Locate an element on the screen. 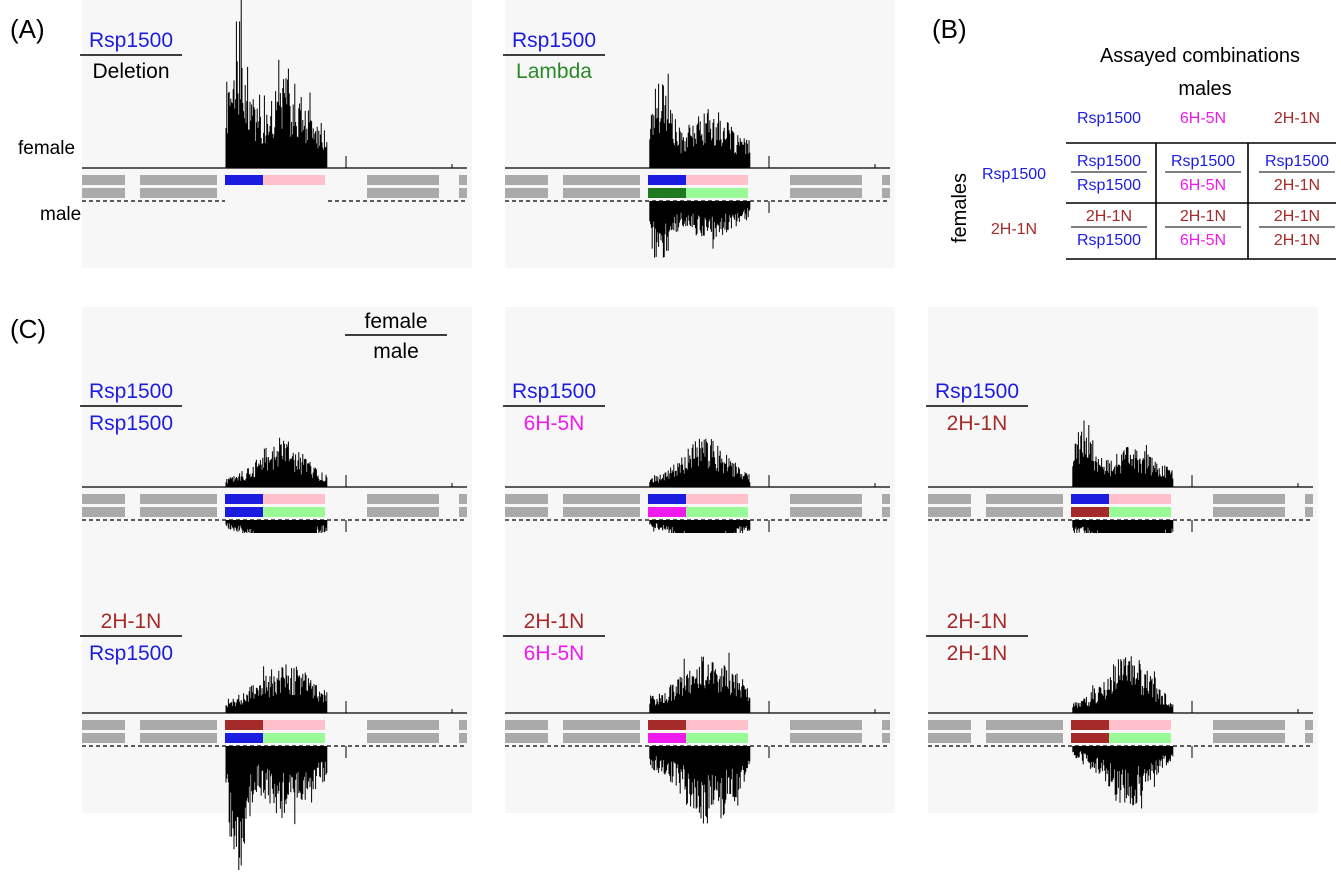 This screenshot has height=872, width=1341. males-header: males is located at coordinates (1204, 89).